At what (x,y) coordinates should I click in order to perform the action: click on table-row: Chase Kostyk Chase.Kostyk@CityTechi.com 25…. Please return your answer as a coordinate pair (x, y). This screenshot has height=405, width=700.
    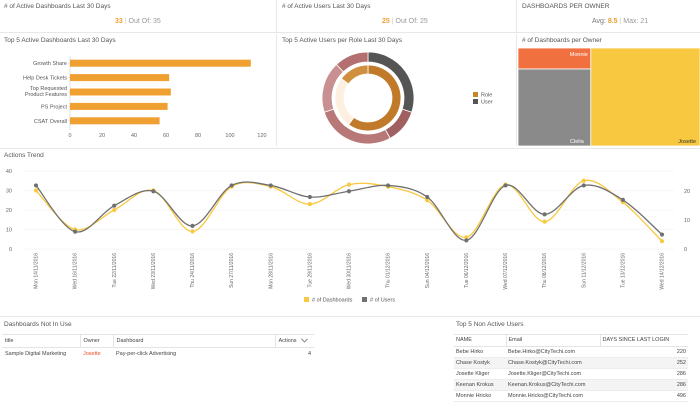
    Looking at the image, I should click on (571, 363).